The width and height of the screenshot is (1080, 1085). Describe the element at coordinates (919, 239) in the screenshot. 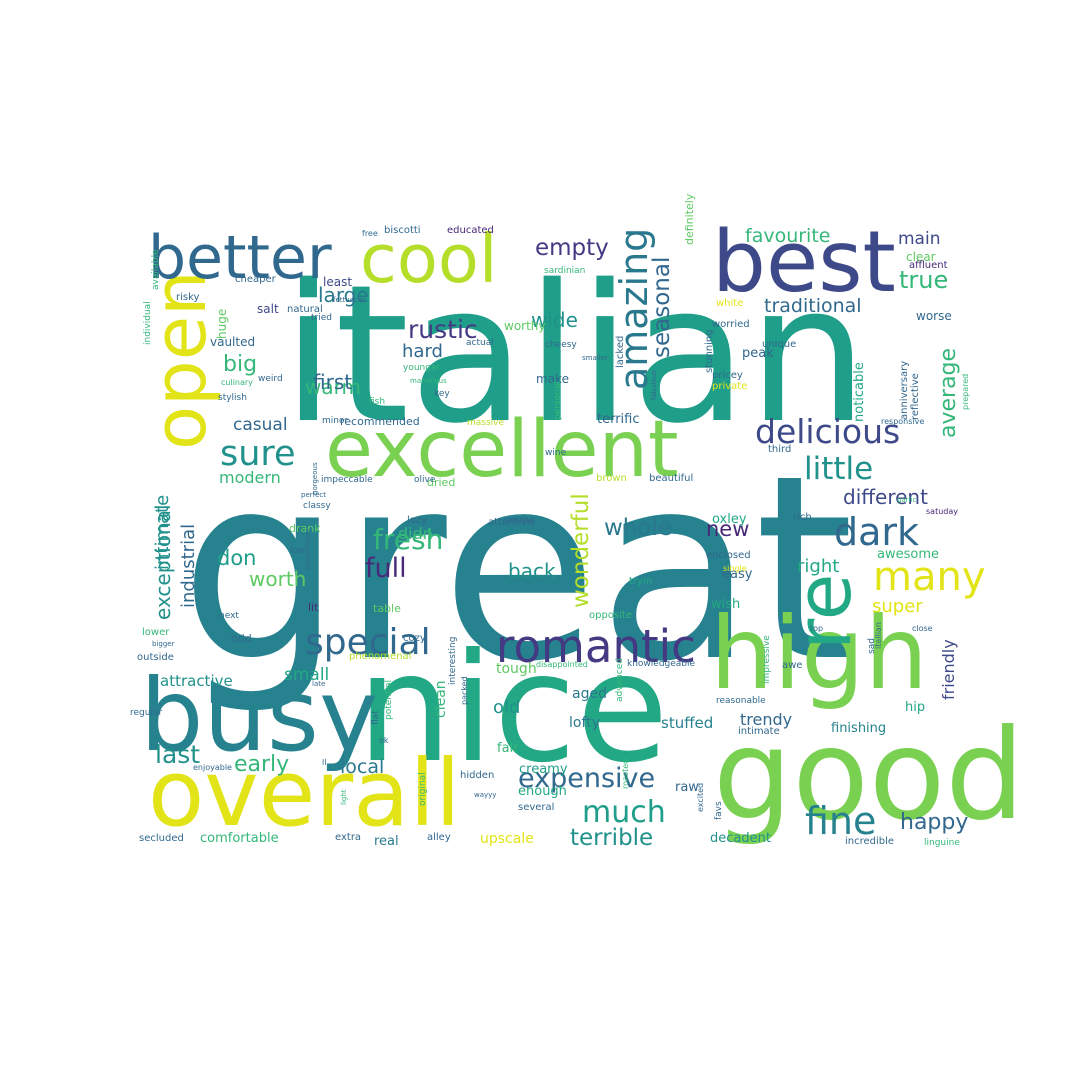

I see `word-main: main` at that location.